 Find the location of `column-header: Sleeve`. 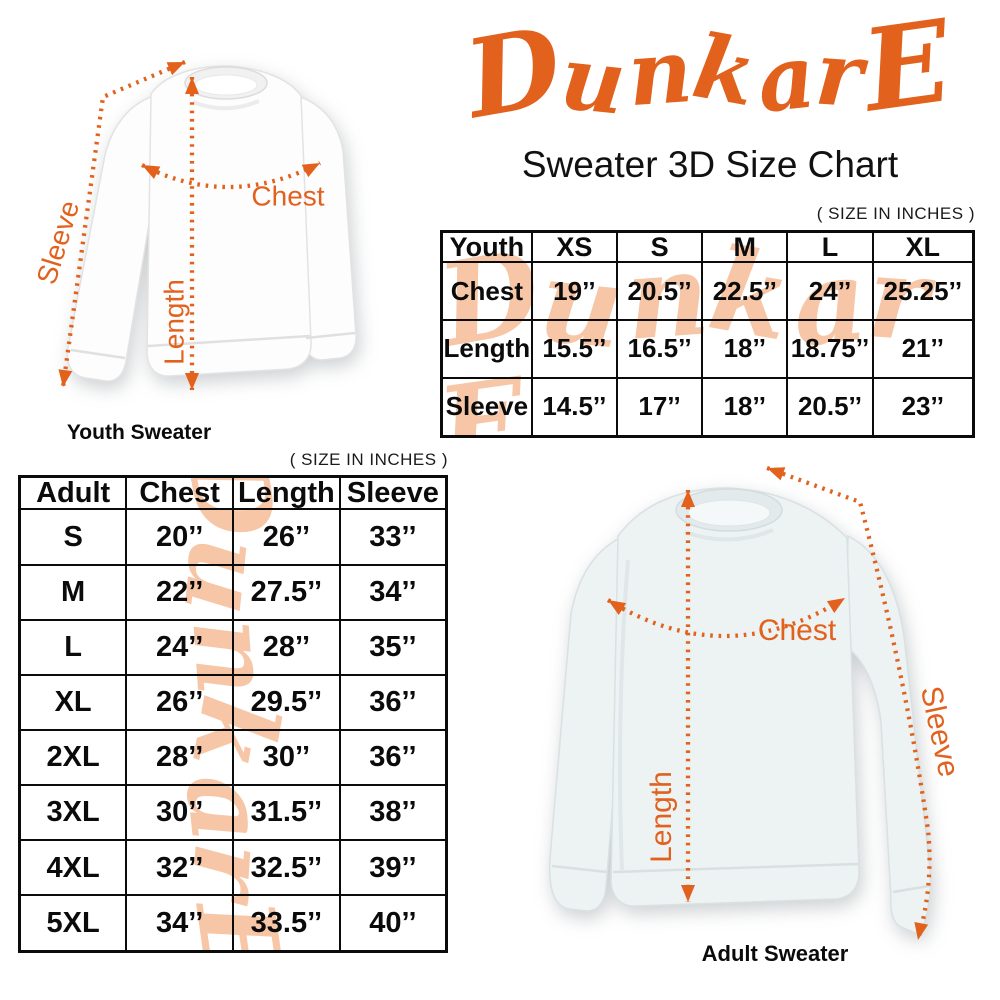

column-header: Sleeve is located at coordinates (393, 493).